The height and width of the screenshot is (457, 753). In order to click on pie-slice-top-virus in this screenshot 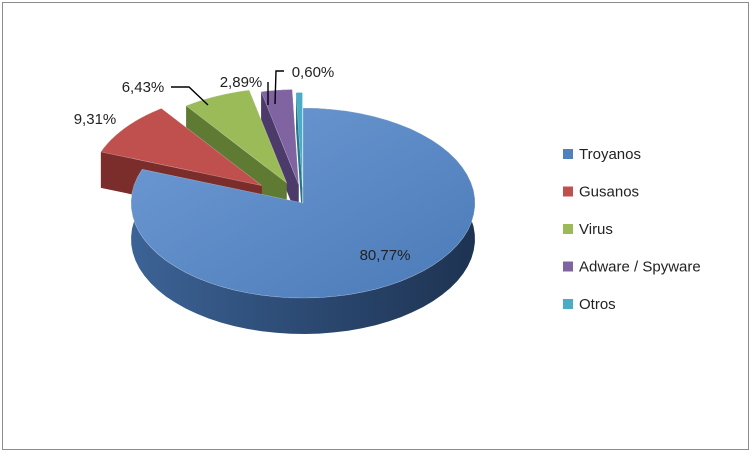, I will do `click(236, 136)`.